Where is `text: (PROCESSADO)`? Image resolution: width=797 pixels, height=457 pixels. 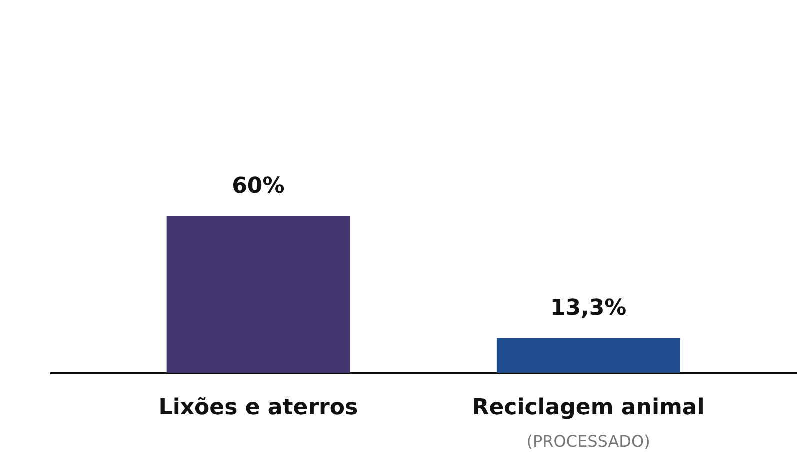 text: (PROCESSADO) is located at coordinates (588, 441).